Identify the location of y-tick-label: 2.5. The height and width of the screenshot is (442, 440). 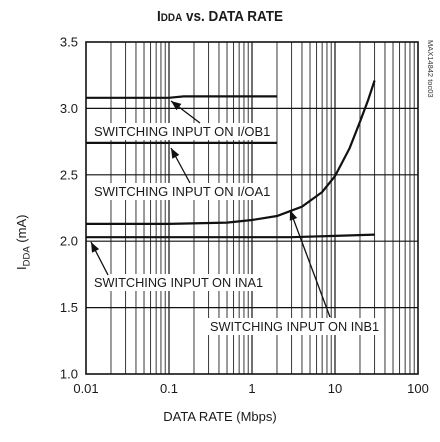
(69, 174).